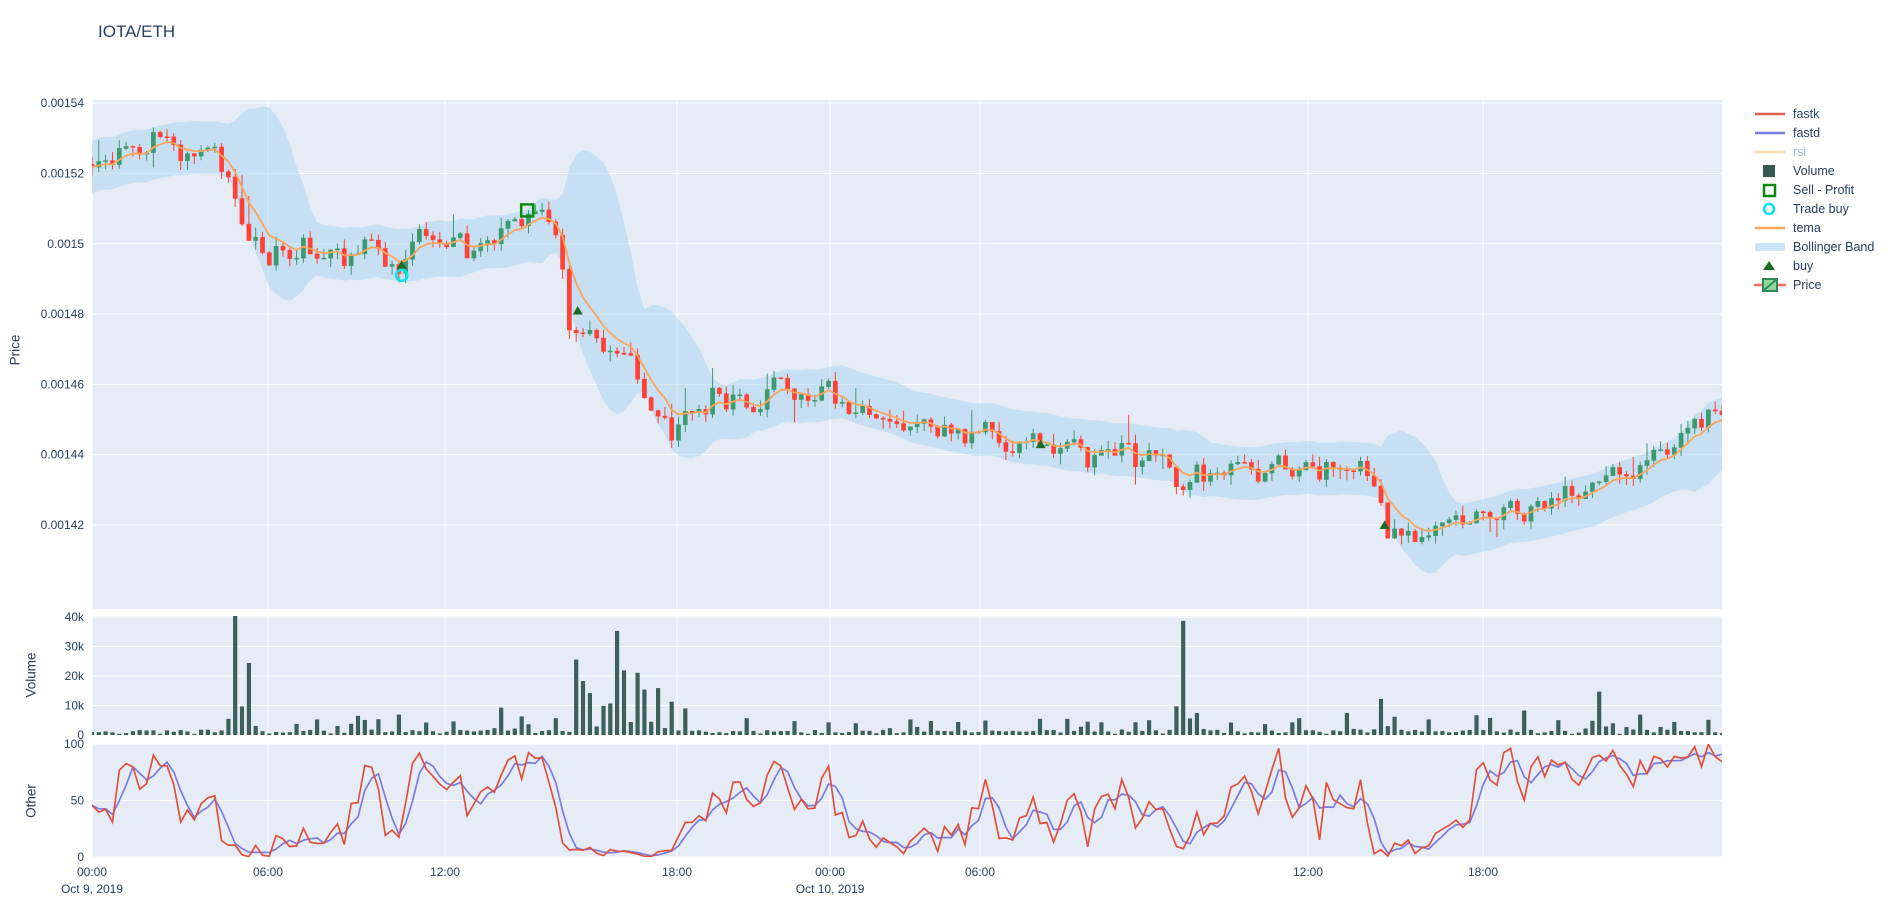  What do you see at coordinates (1770, 132) in the screenshot?
I see `fastd-legend-swatch` at bounding box center [1770, 132].